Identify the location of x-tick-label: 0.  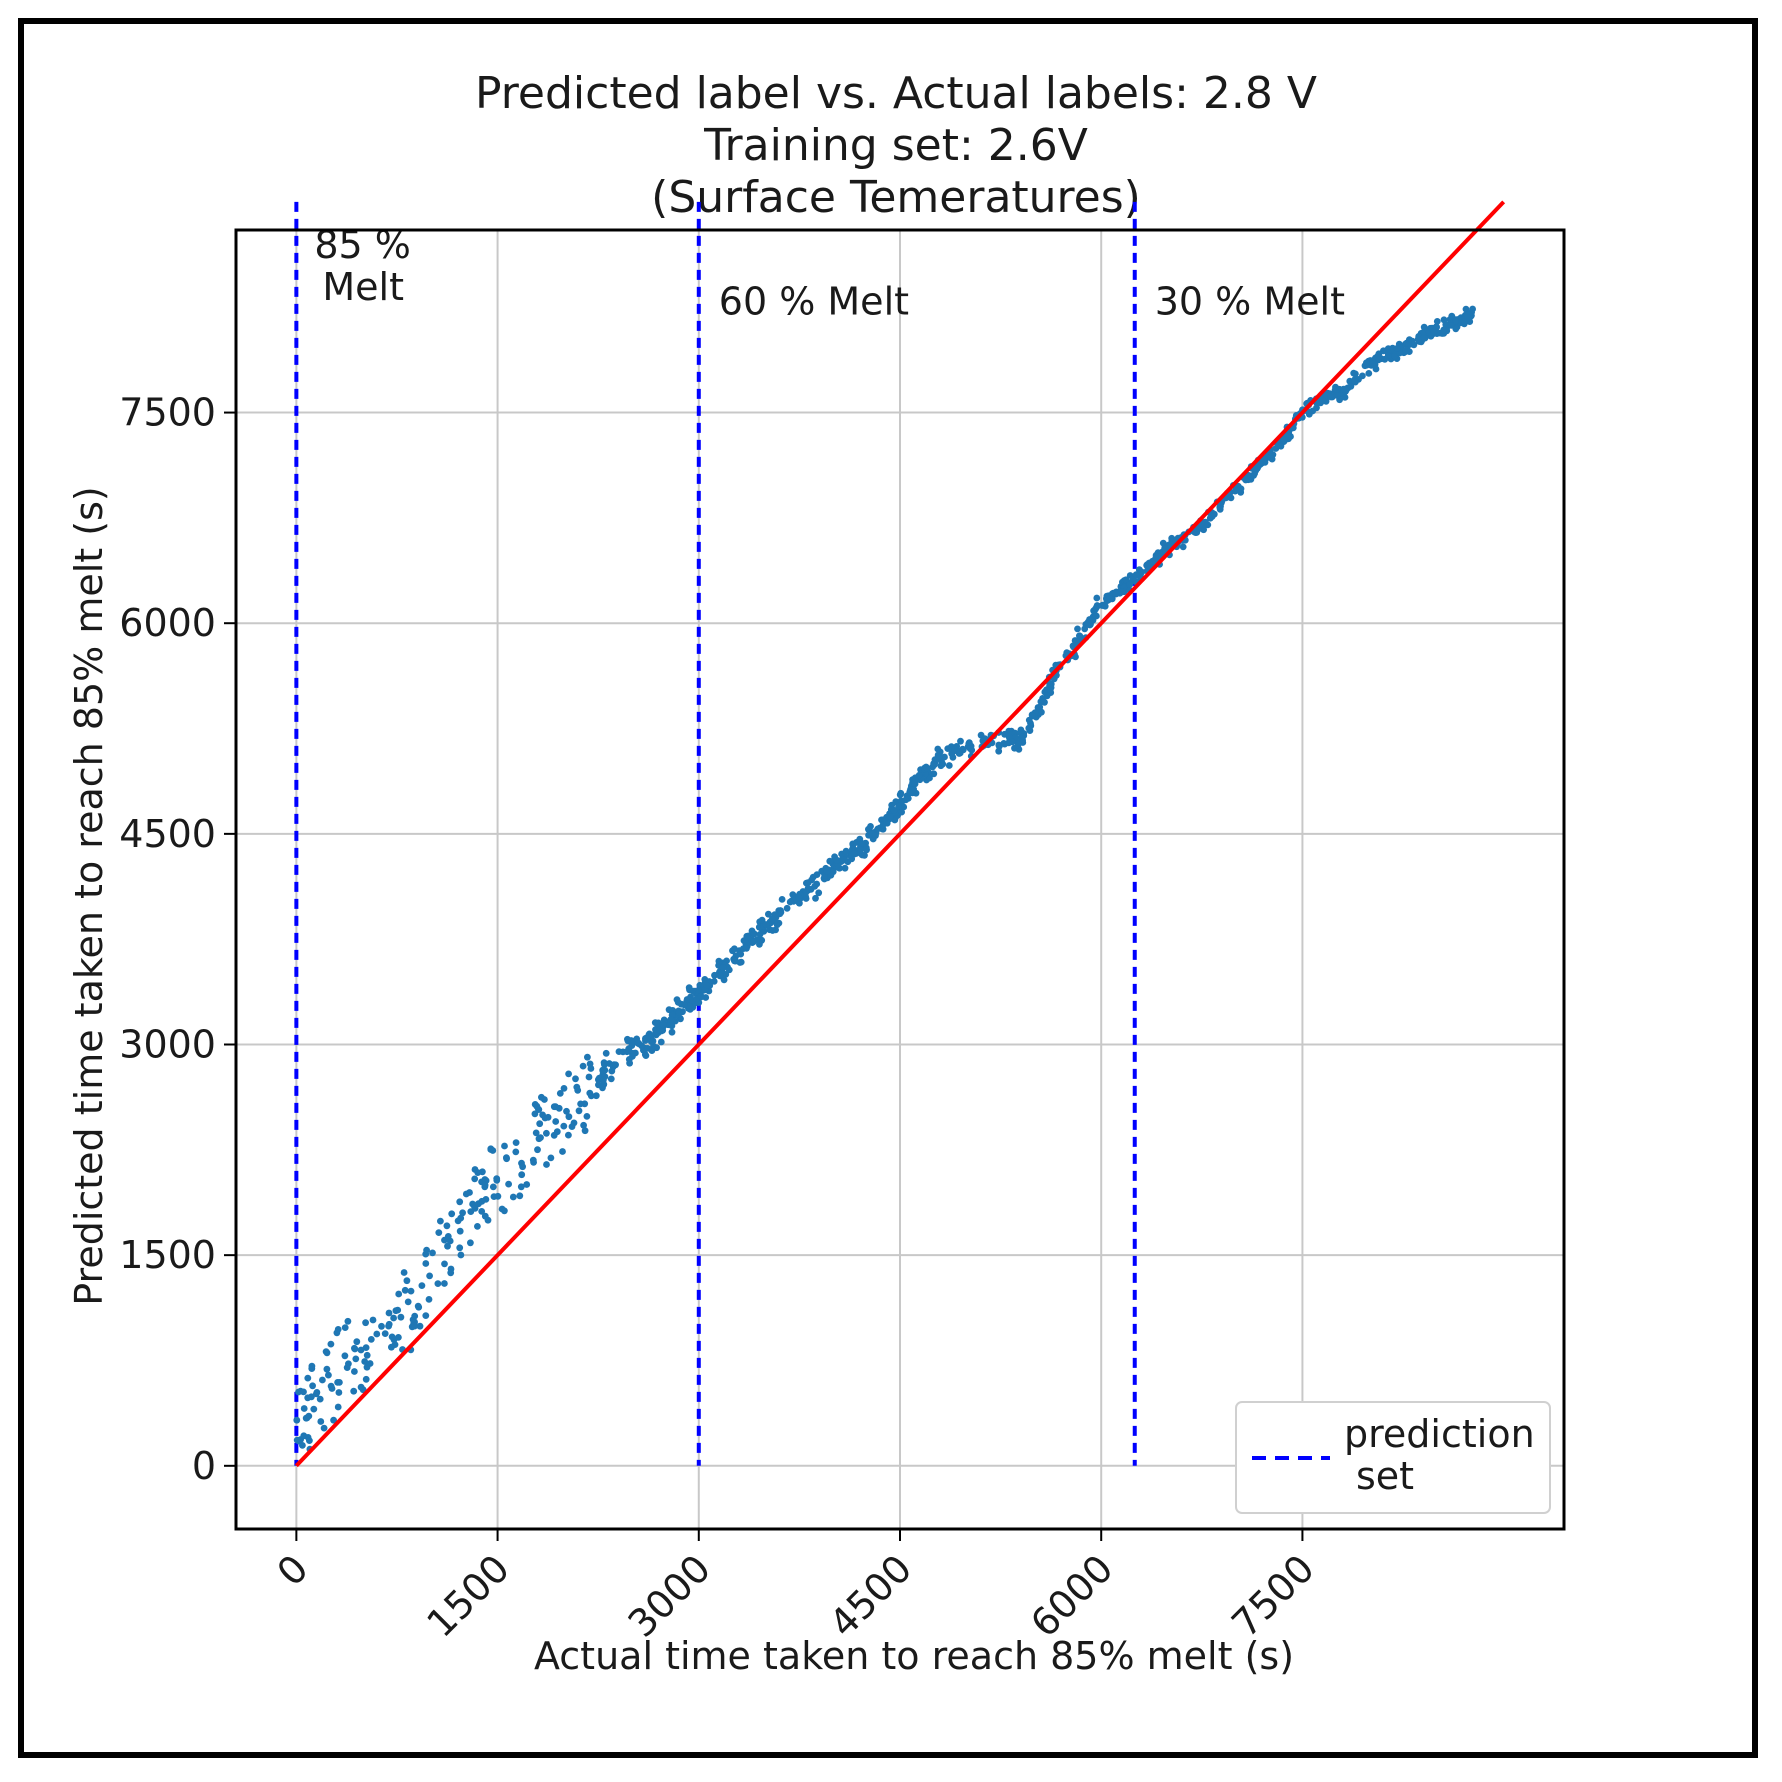
(293, 1570).